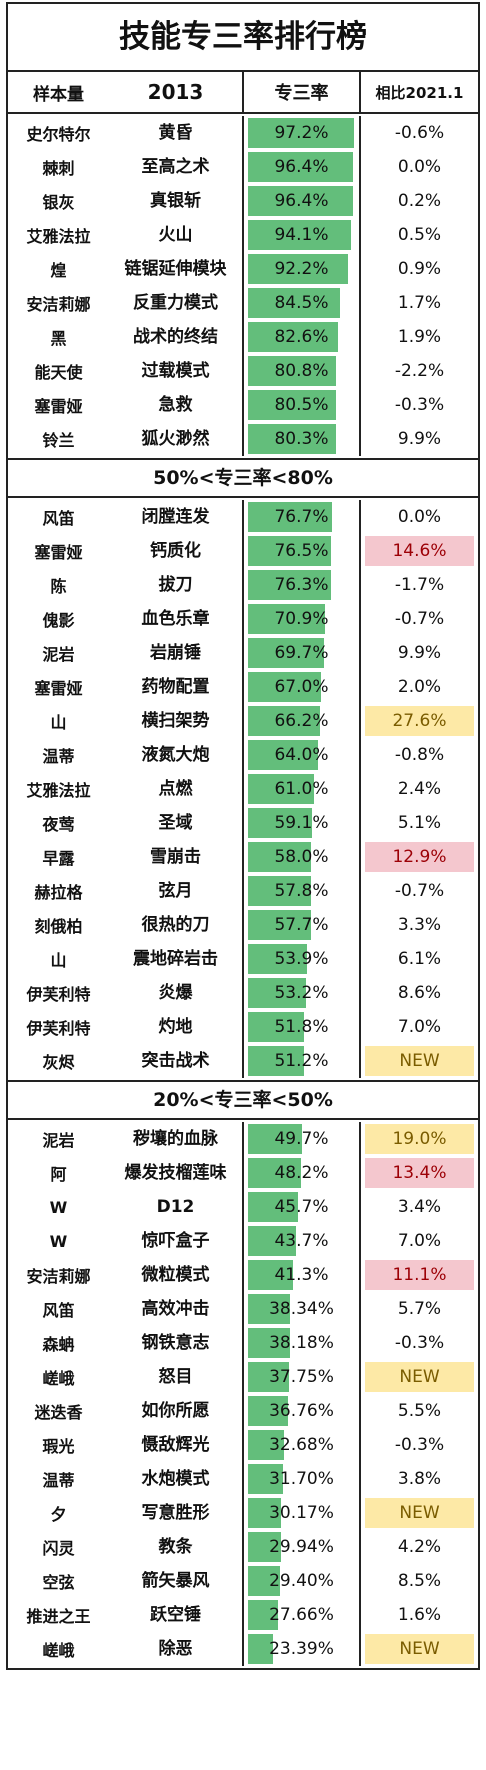  What do you see at coordinates (243, 959) in the screenshot?
I see `table-row: 山 震地碎岩击 53.9% 6.1%` at bounding box center [243, 959].